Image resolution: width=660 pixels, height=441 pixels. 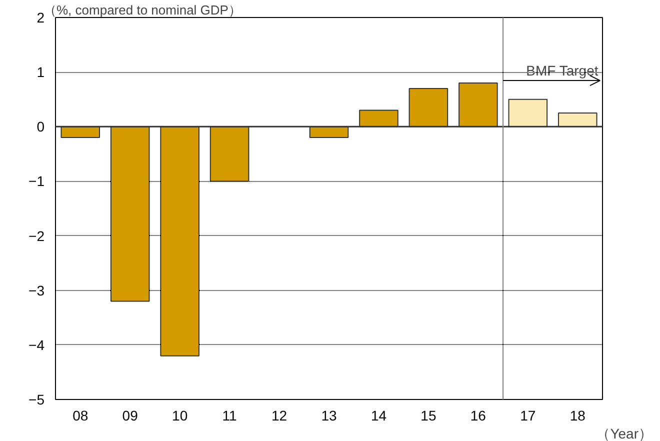 What do you see at coordinates (143, 10) in the screenshot?
I see `y-axis-title: （%, compared to nominal GDP）` at bounding box center [143, 10].